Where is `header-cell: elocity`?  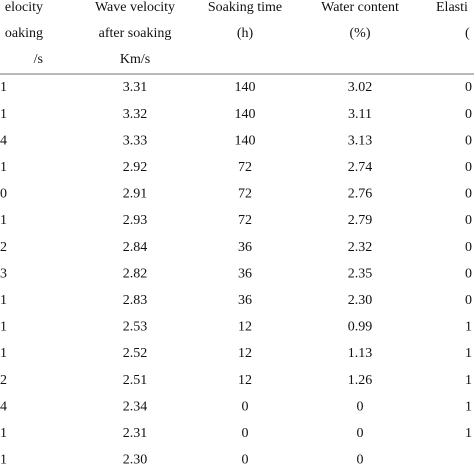 header-cell: elocity is located at coordinates (24, 7).